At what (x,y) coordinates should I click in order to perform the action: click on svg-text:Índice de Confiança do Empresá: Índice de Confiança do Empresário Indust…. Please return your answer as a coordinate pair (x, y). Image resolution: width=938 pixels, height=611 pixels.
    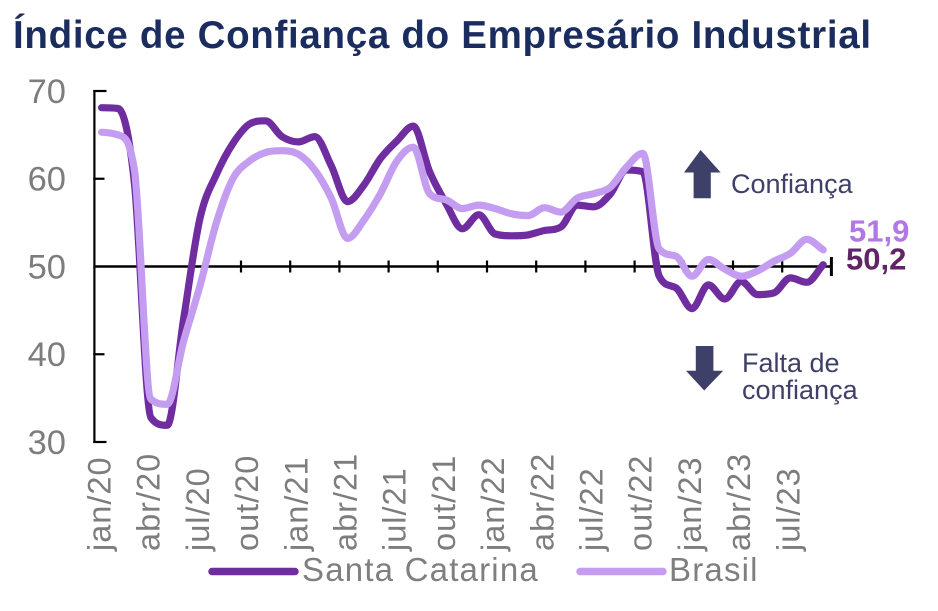
    Looking at the image, I should click on (442, 35).